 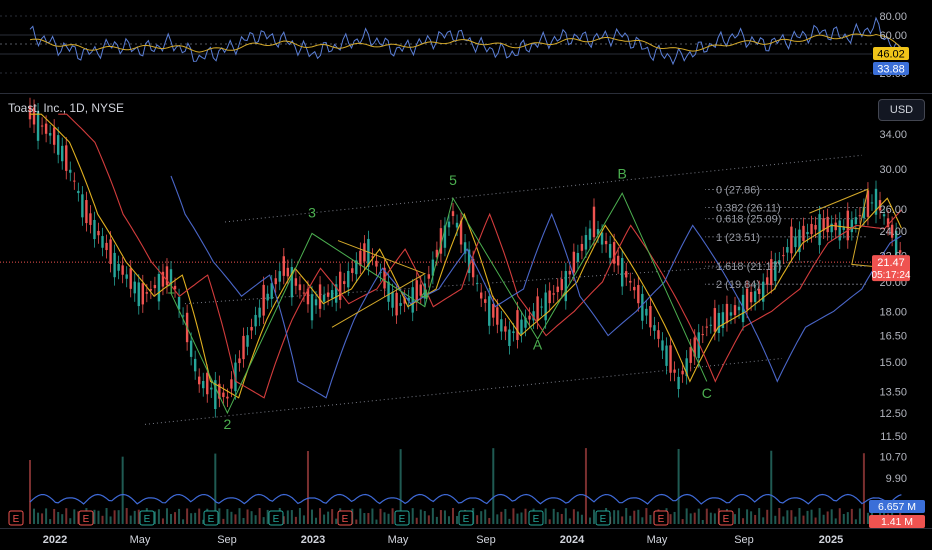 I want to click on wave-label-2: 2, so click(x=228, y=424).